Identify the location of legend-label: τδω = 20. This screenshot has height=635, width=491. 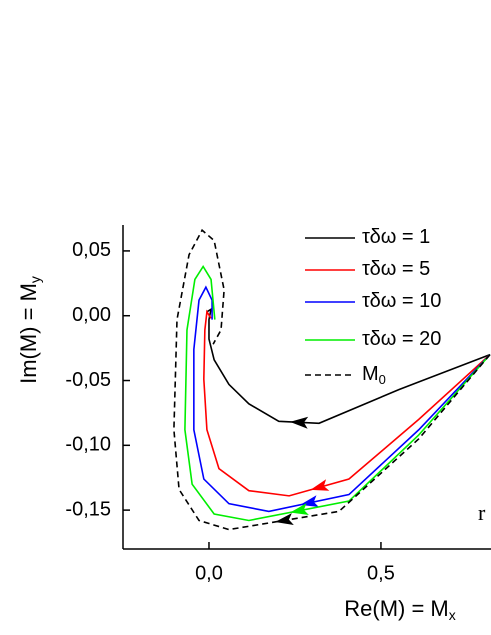
(401, 339).